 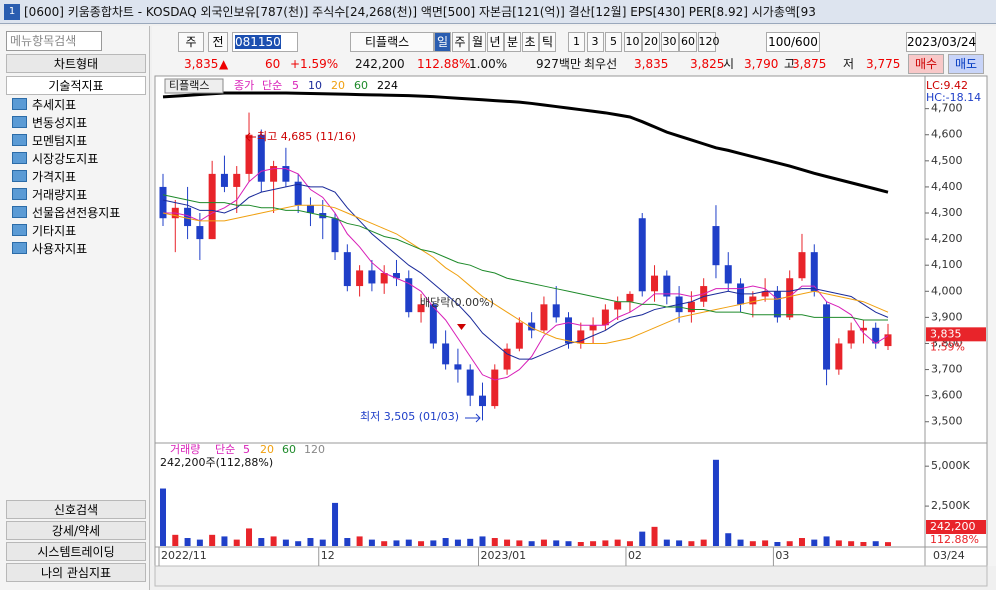 I want to click on quote-ask: 3,835, so click(x=651, y=64).